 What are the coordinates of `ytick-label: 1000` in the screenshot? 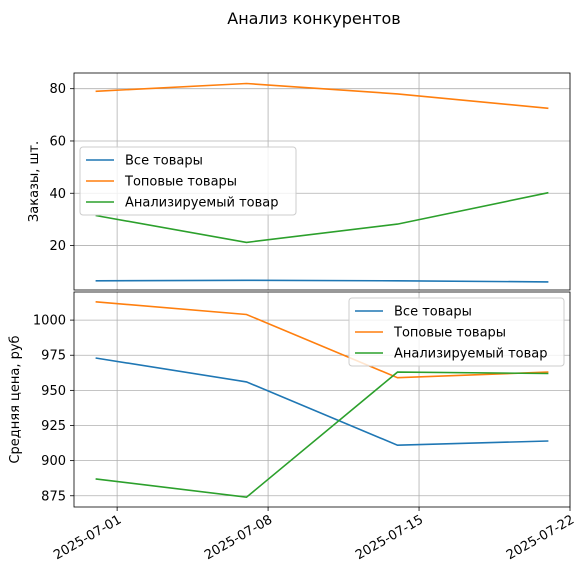 It's located at (49, 321).